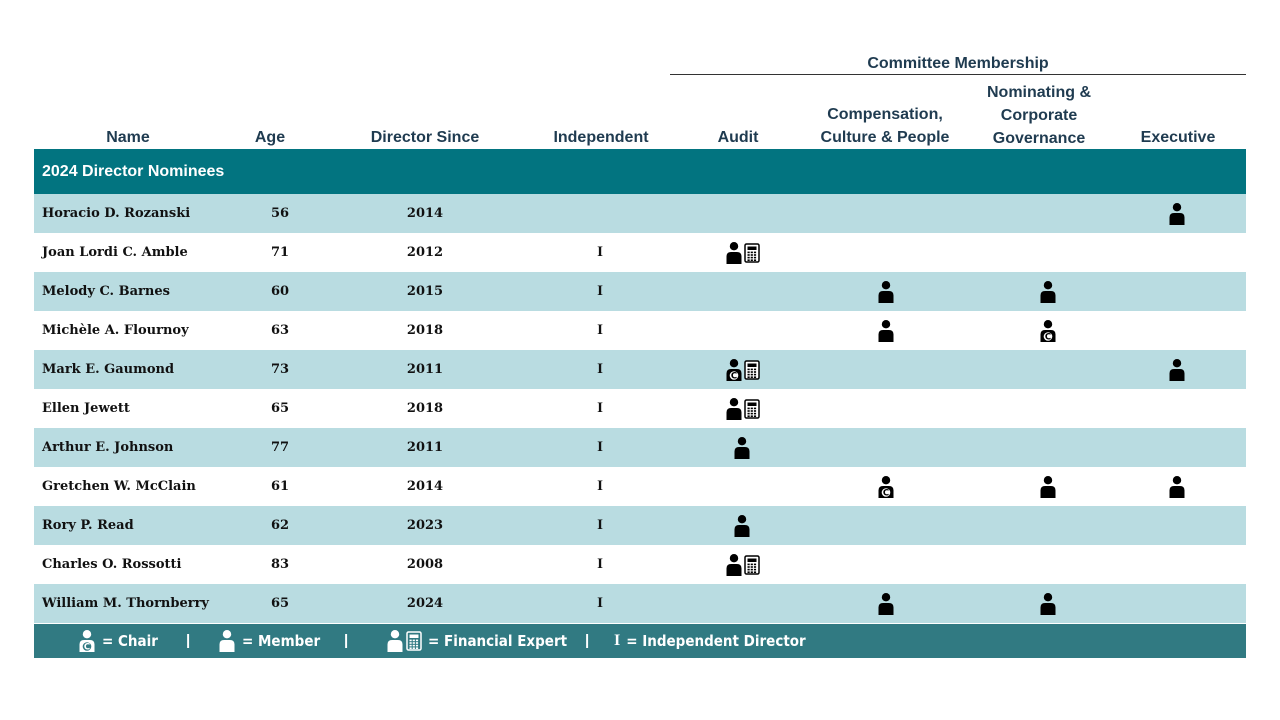  I want to click on director-age: 61, so click(280, 486).